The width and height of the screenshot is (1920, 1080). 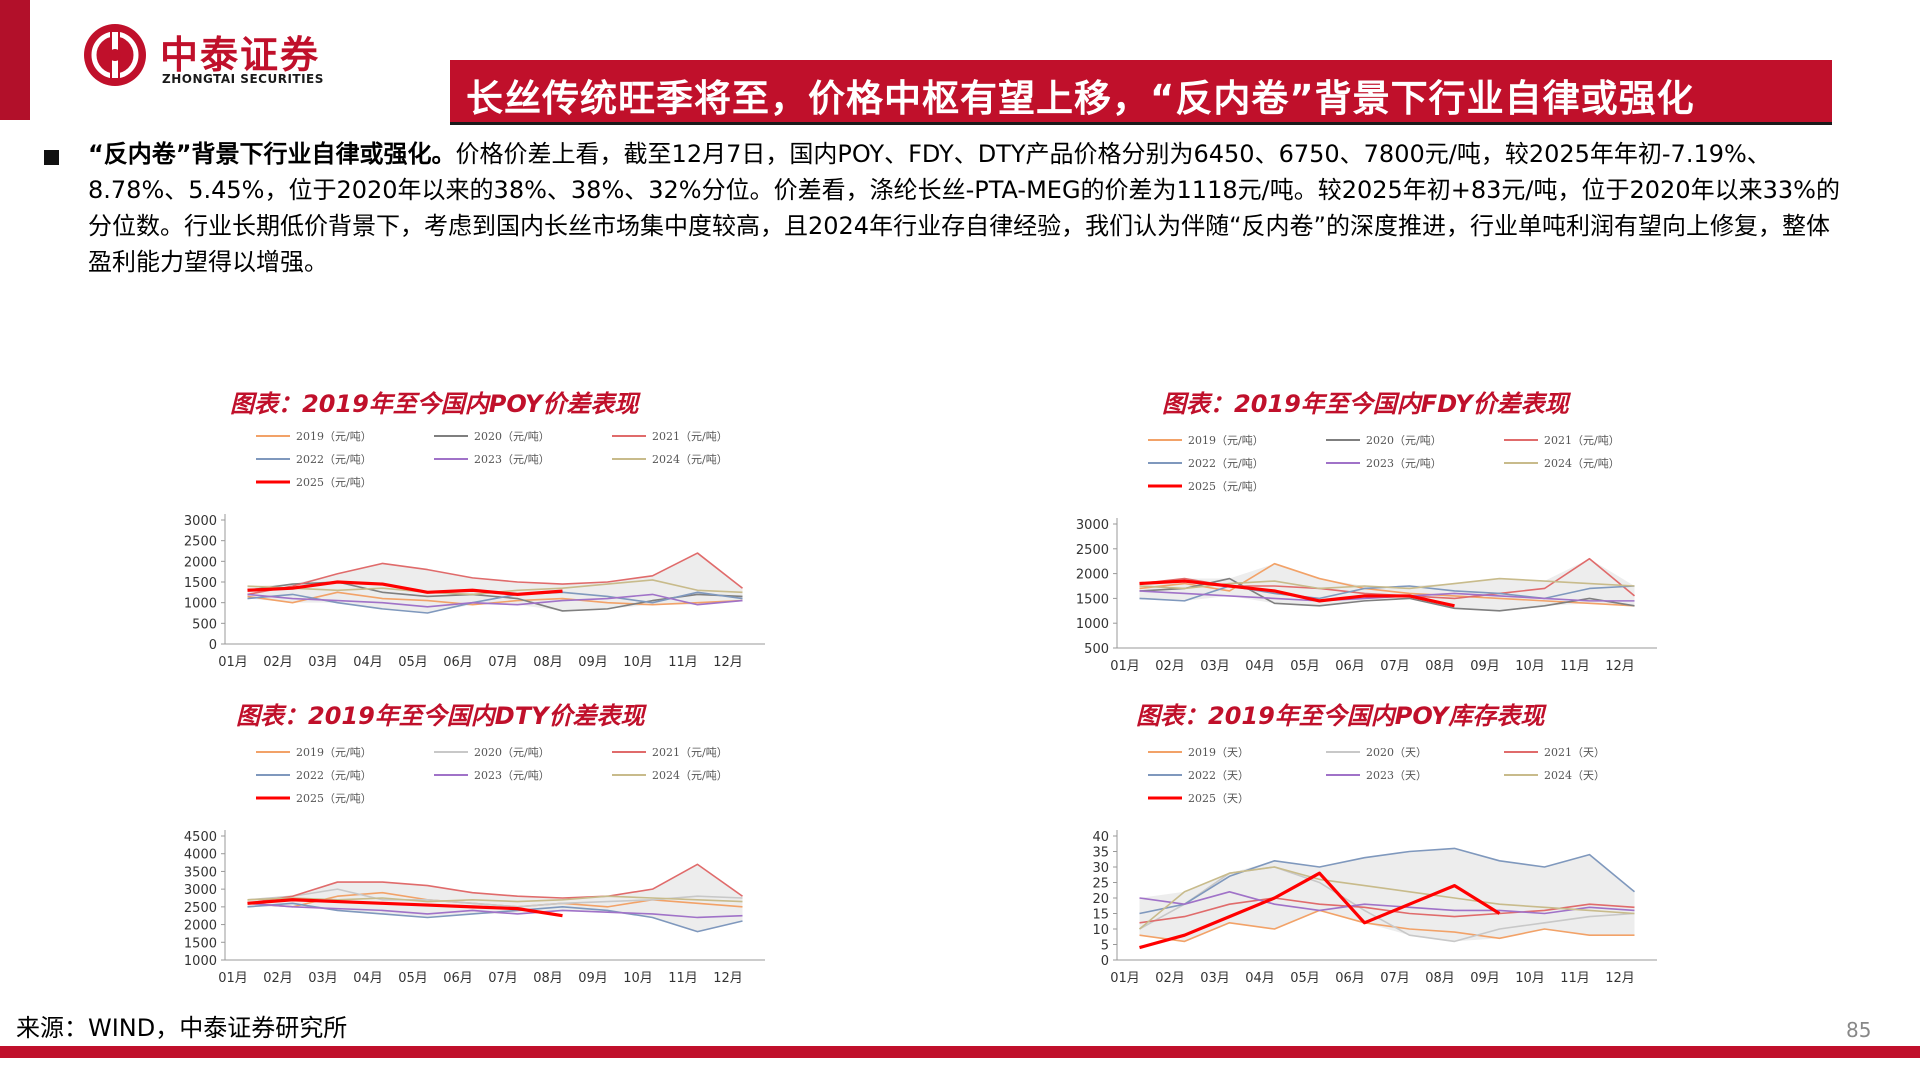 I want to click on x-tick-label-3-2: 03月, so click(x=1215, y=978).